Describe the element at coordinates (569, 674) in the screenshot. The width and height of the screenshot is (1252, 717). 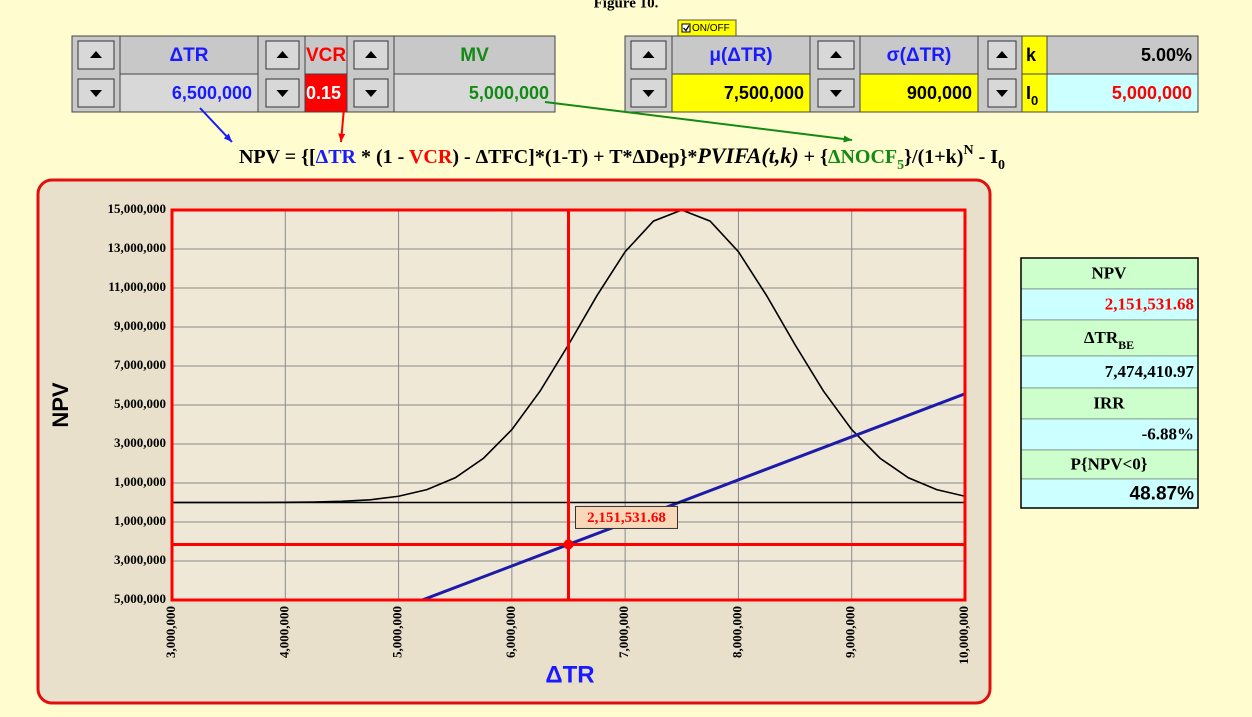
I see `x-axis-title: ΔTR` at that location.